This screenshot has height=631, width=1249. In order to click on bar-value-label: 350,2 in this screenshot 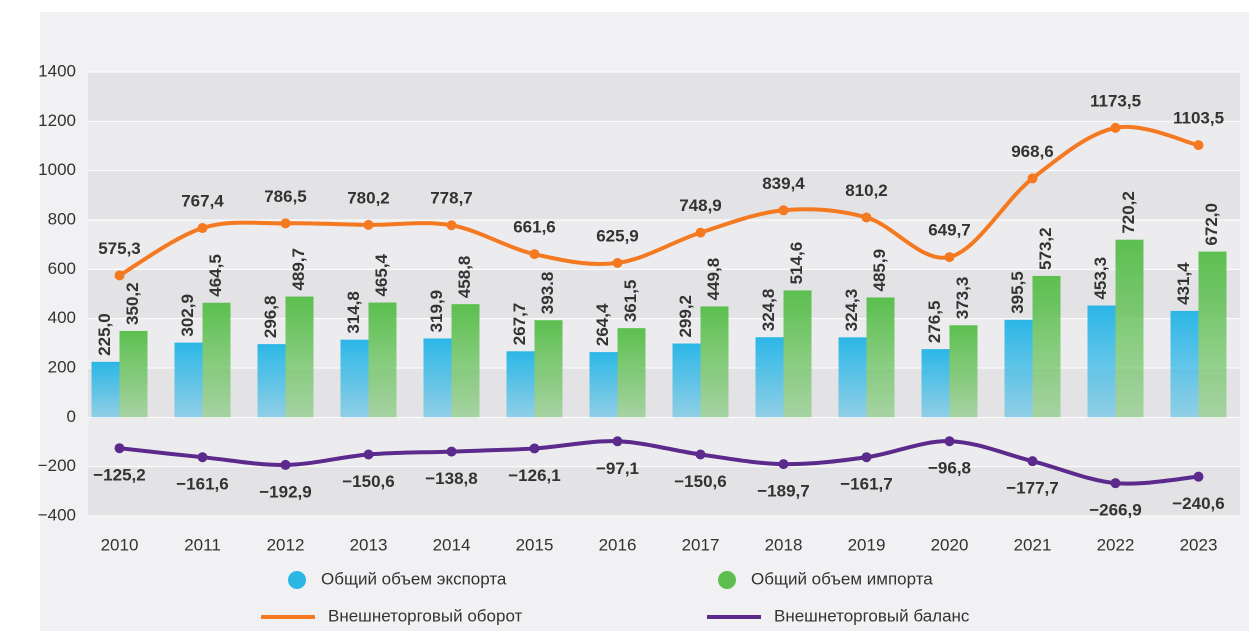, I will do `click(132, 303)`.